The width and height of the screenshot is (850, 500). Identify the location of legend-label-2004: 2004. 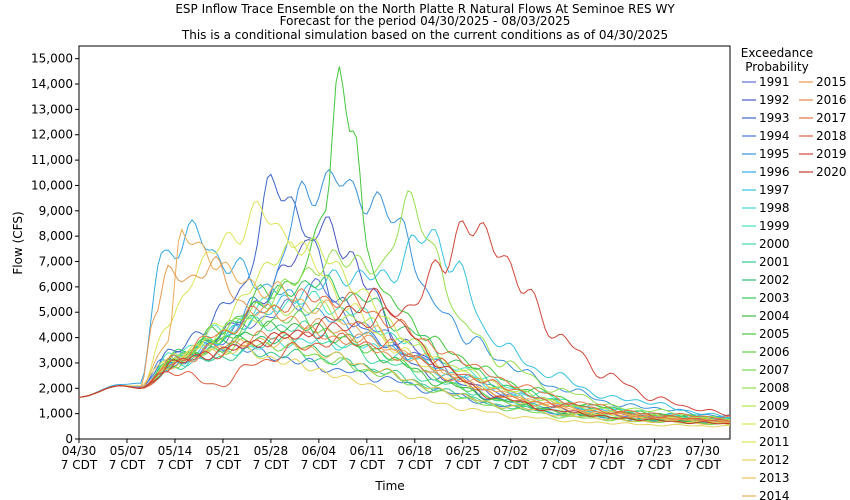
(774, 316).